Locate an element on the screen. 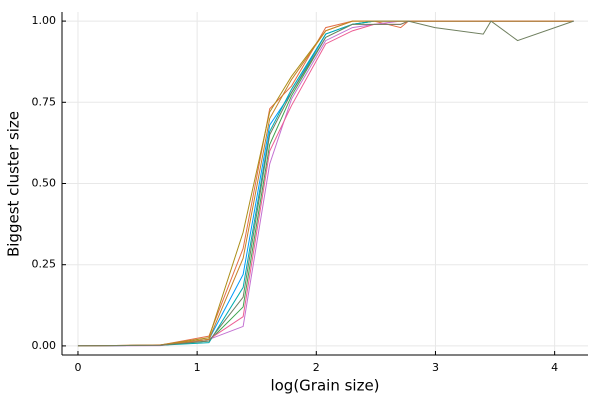  y-tick-label: 0.75 is located at coordinates (44, 101).